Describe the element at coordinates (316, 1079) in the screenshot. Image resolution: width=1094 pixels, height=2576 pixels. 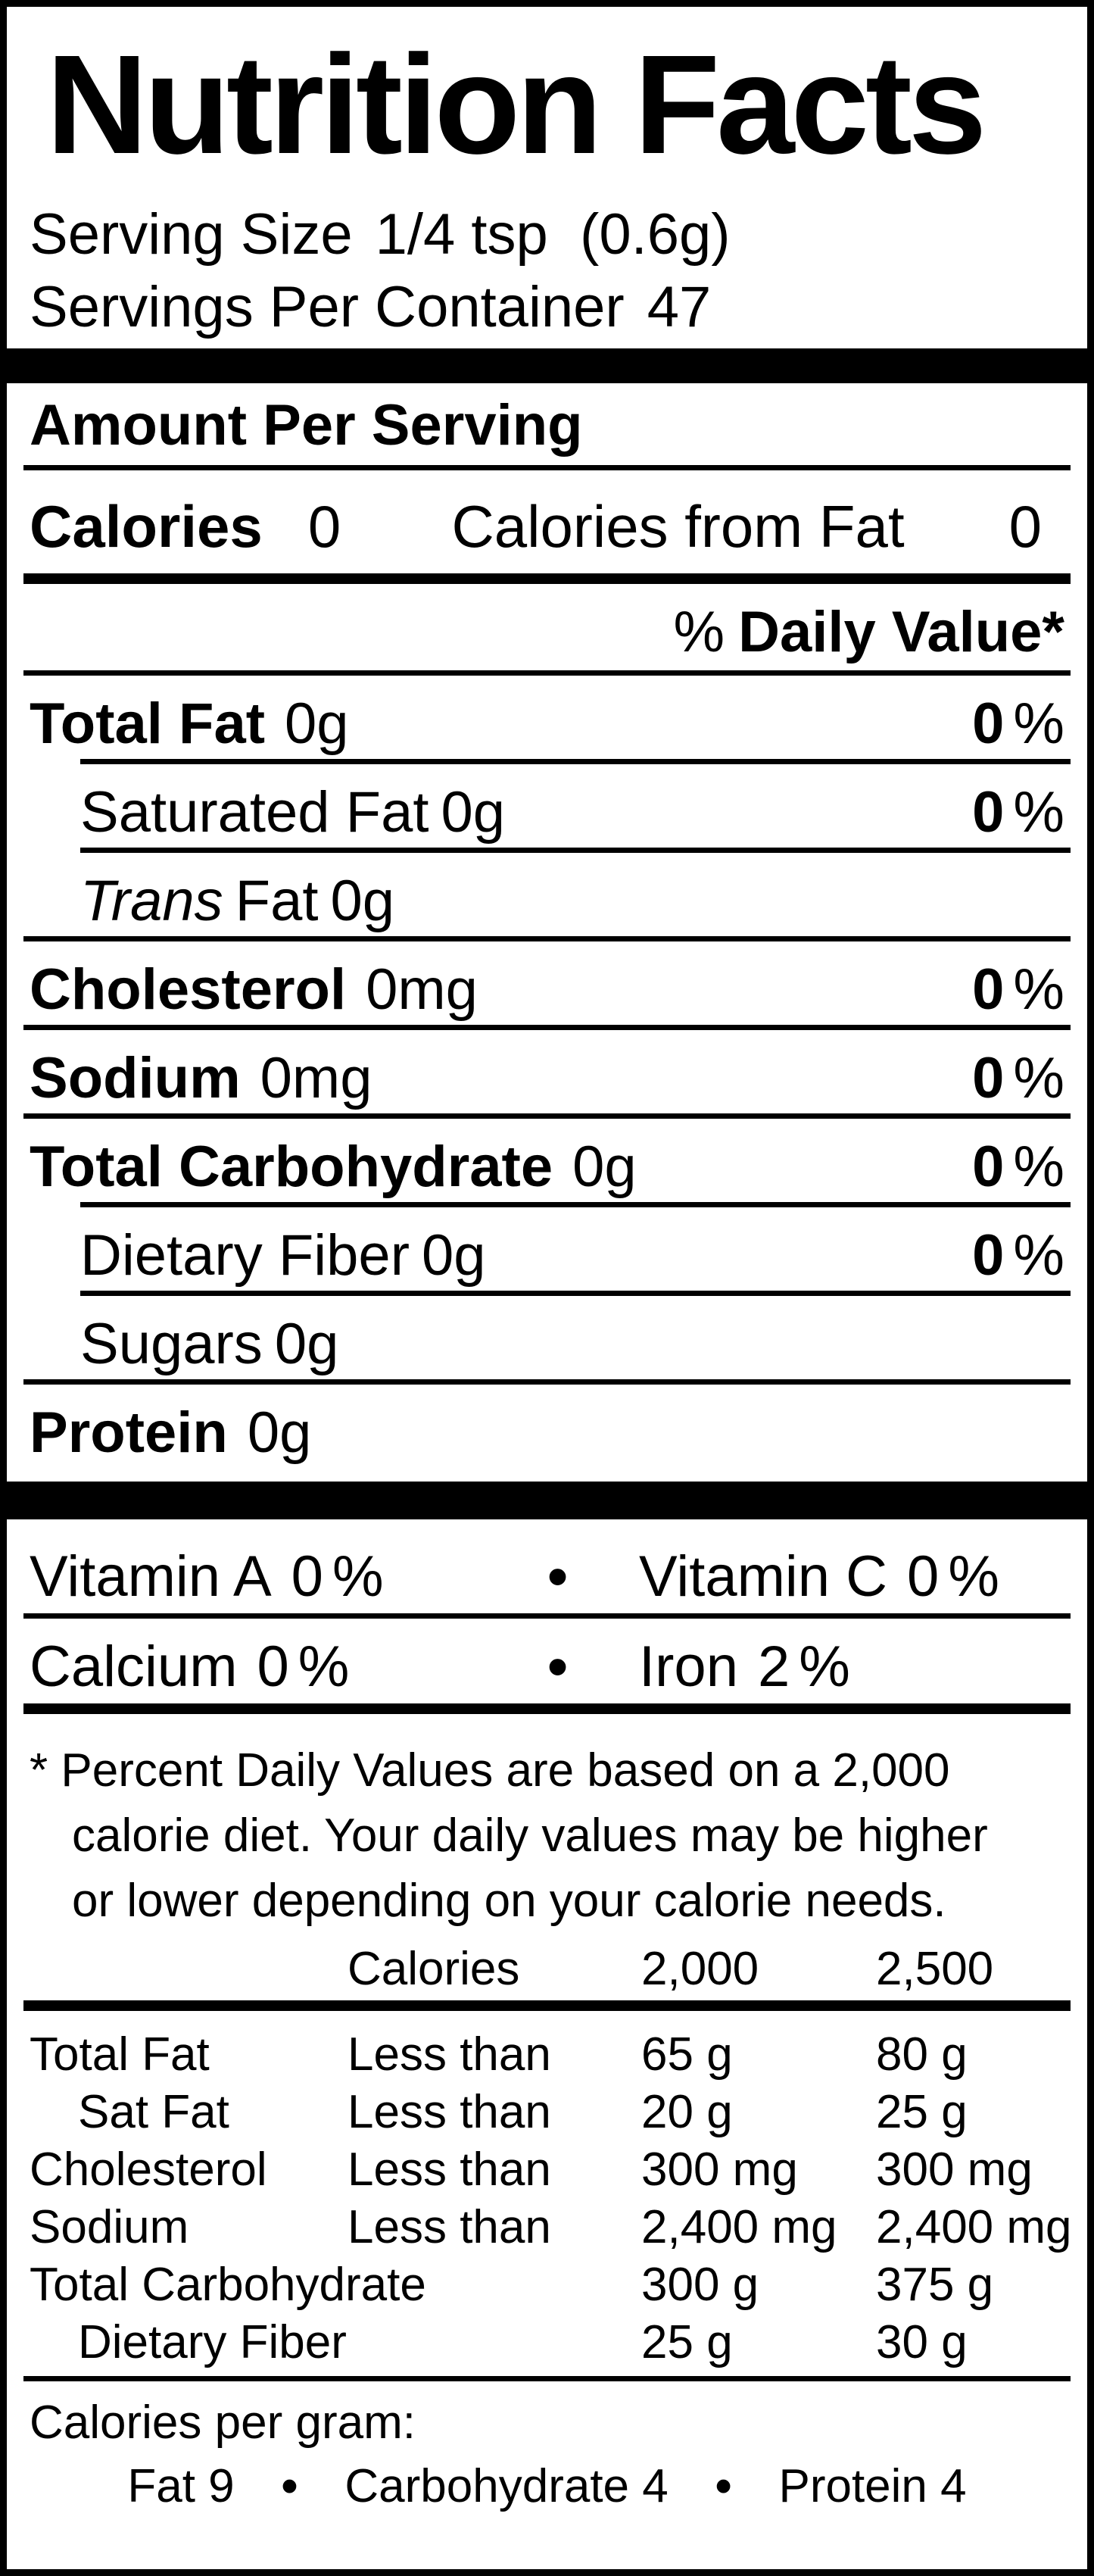
I see `nutrient-amount: 0mg` at that location.